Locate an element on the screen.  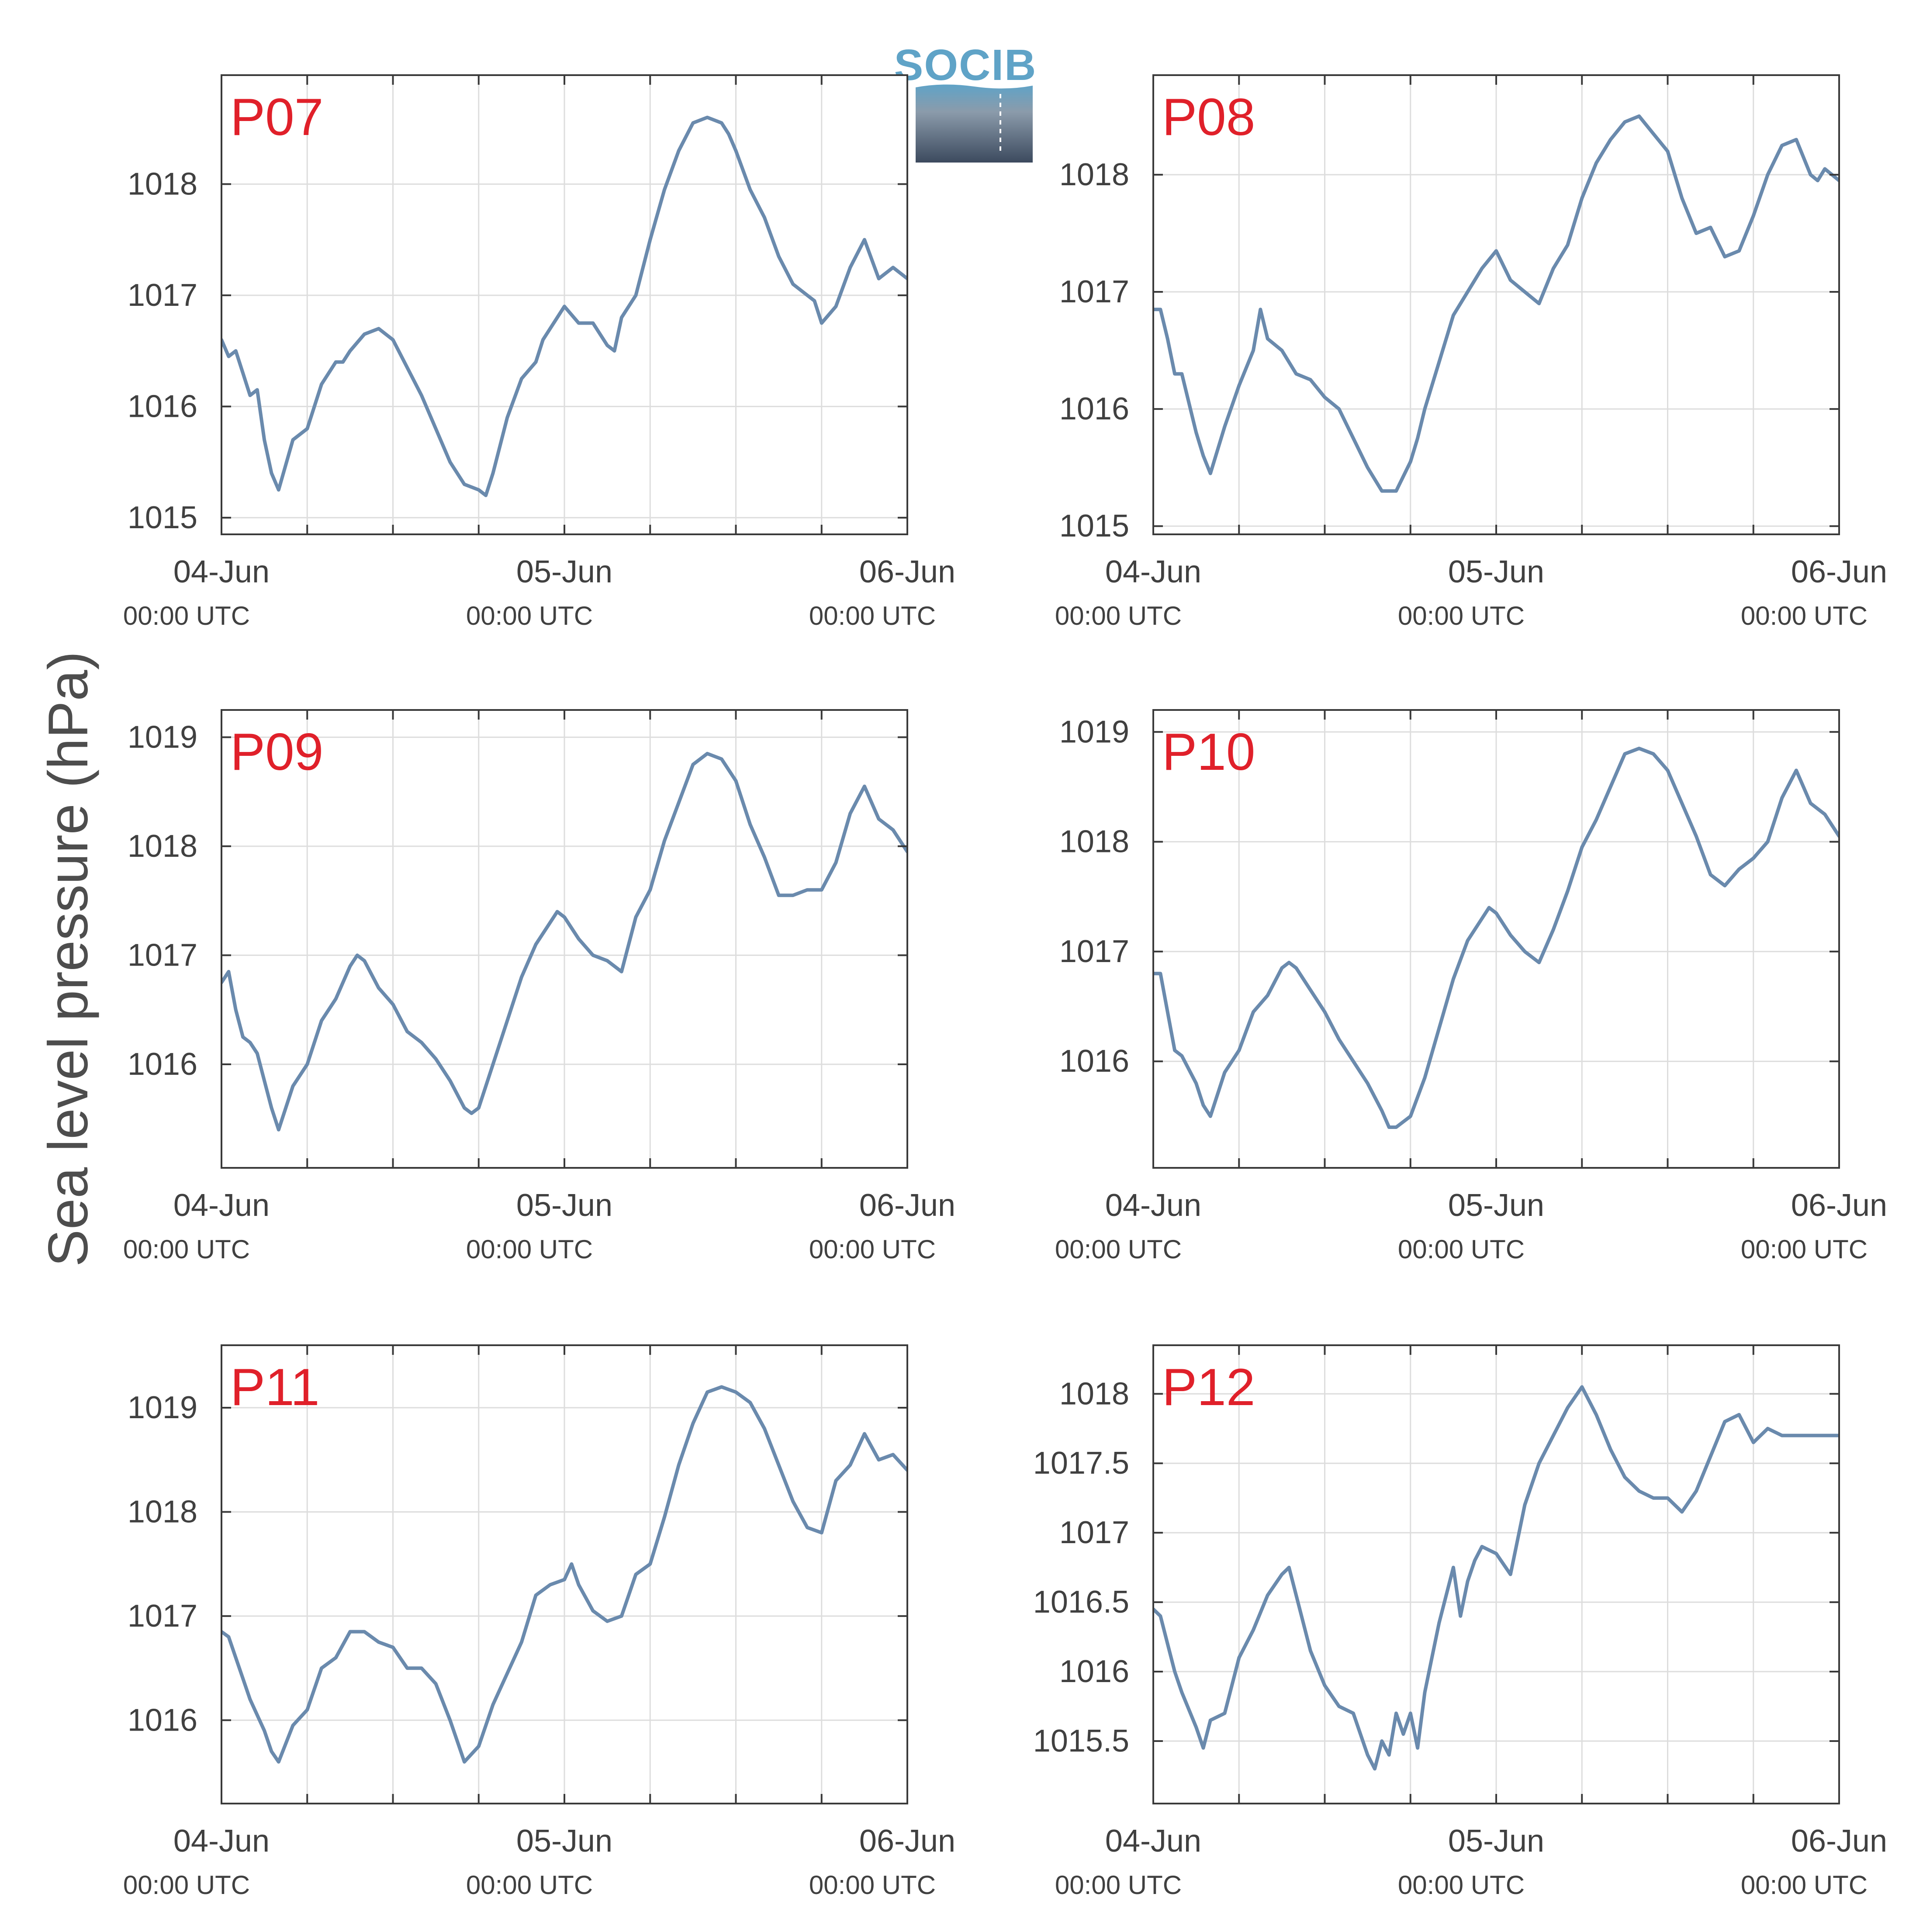
panel-title: P07 is located at coordinates (277, 117).